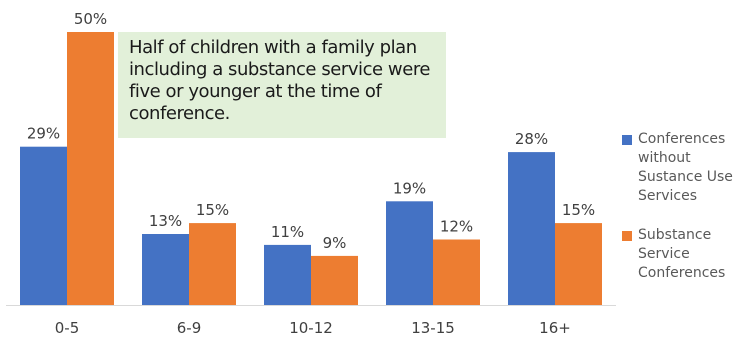 The height and width of the screenshot is (339, 754). I want to click on legend-item-substance: Substance Service Conferences, so click(687, 254).